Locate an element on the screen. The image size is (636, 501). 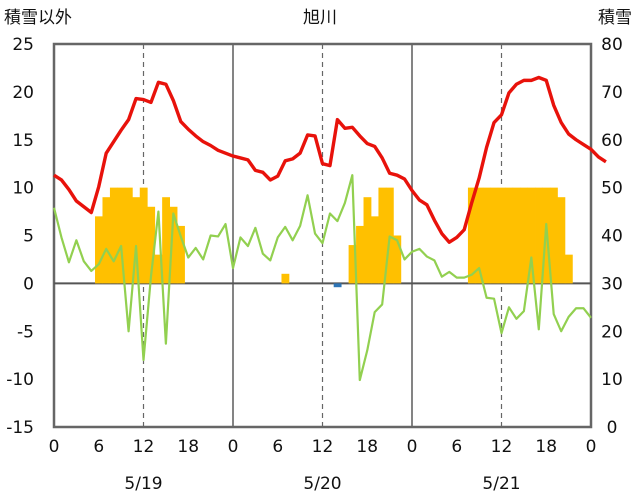
y-left-tick-label: 25 is located at coordinates (23, 45).